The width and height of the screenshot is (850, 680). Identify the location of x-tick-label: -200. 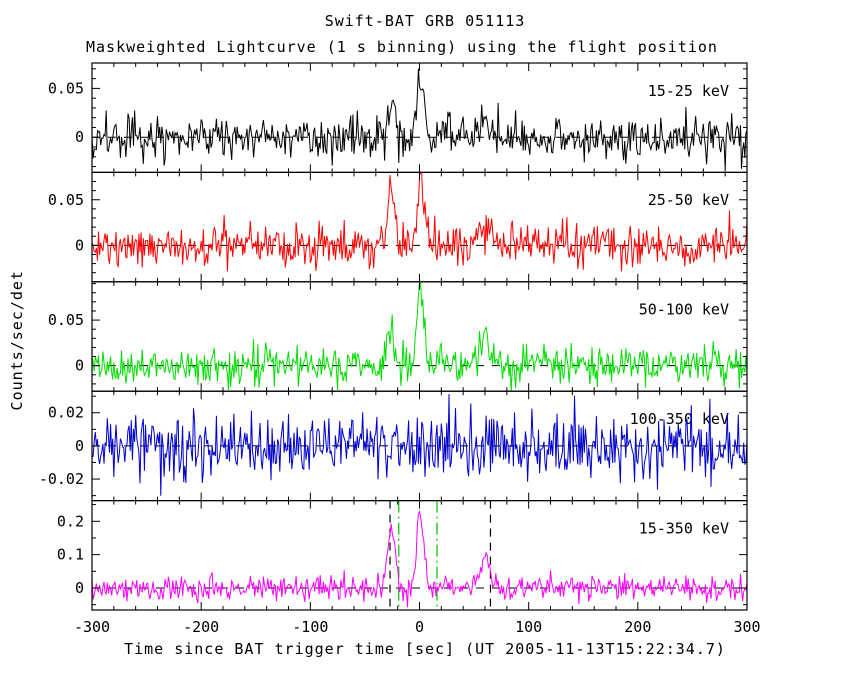
(201, 627).